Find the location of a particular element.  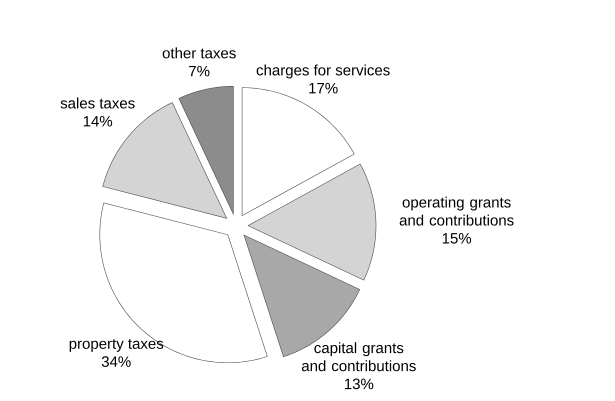

data-label: 34% is located at coordinates (116, 361).